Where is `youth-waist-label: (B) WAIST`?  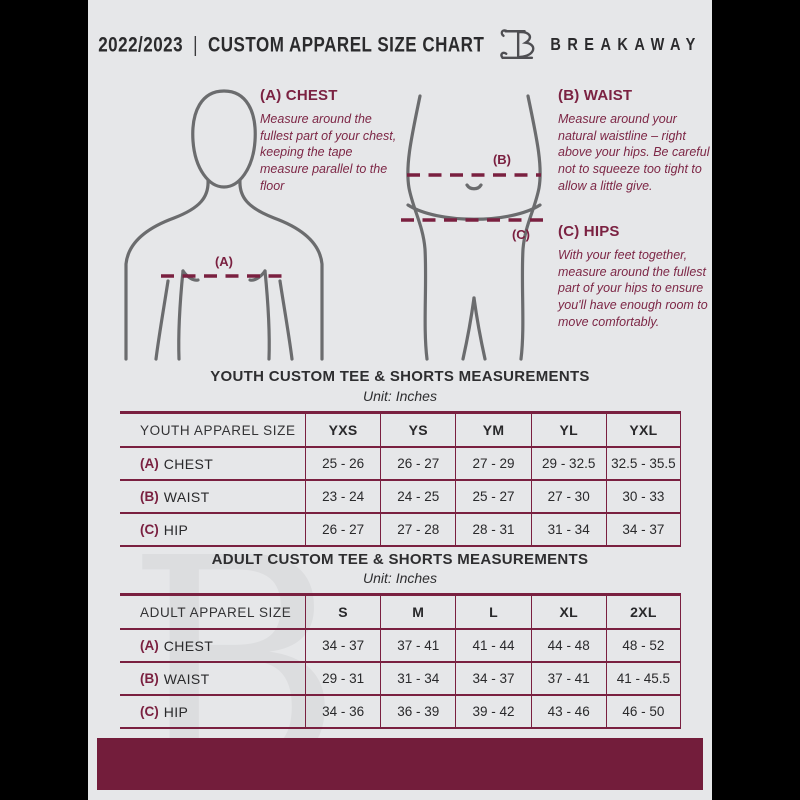 youth-waist-label: (B) WAIST is located at coordinates (175, 496).